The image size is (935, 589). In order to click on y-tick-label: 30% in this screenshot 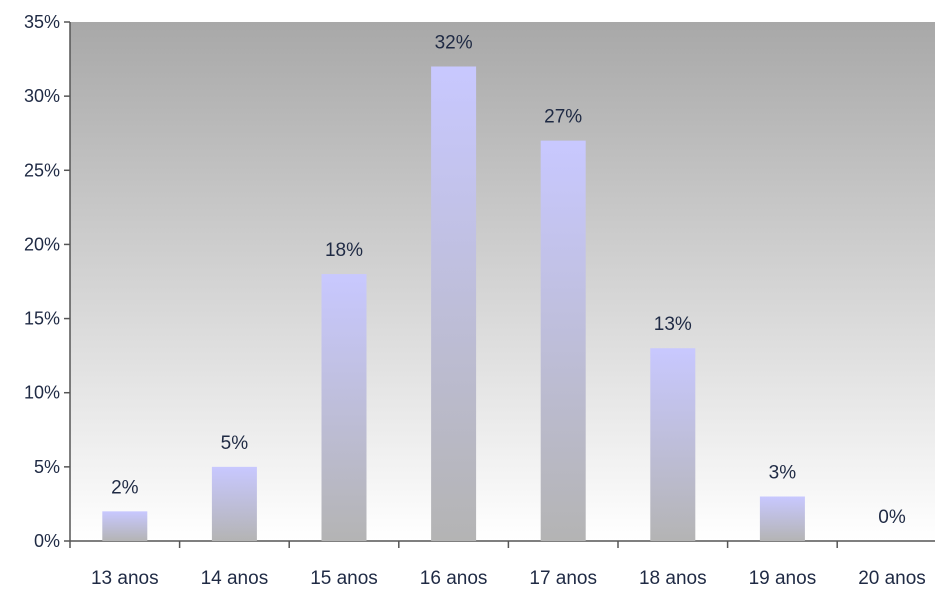, I will do `click(42, 96)`.